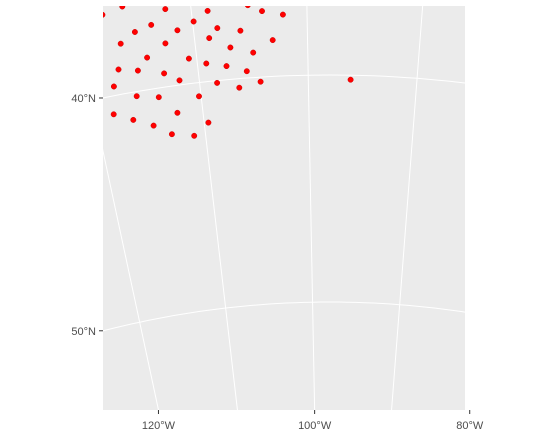 The image size is (537, 440). What do you see at coordinates (83, 332) in the screenshot?
I see `lat-tick-label: 50°N` at bounding box center [83, 332].